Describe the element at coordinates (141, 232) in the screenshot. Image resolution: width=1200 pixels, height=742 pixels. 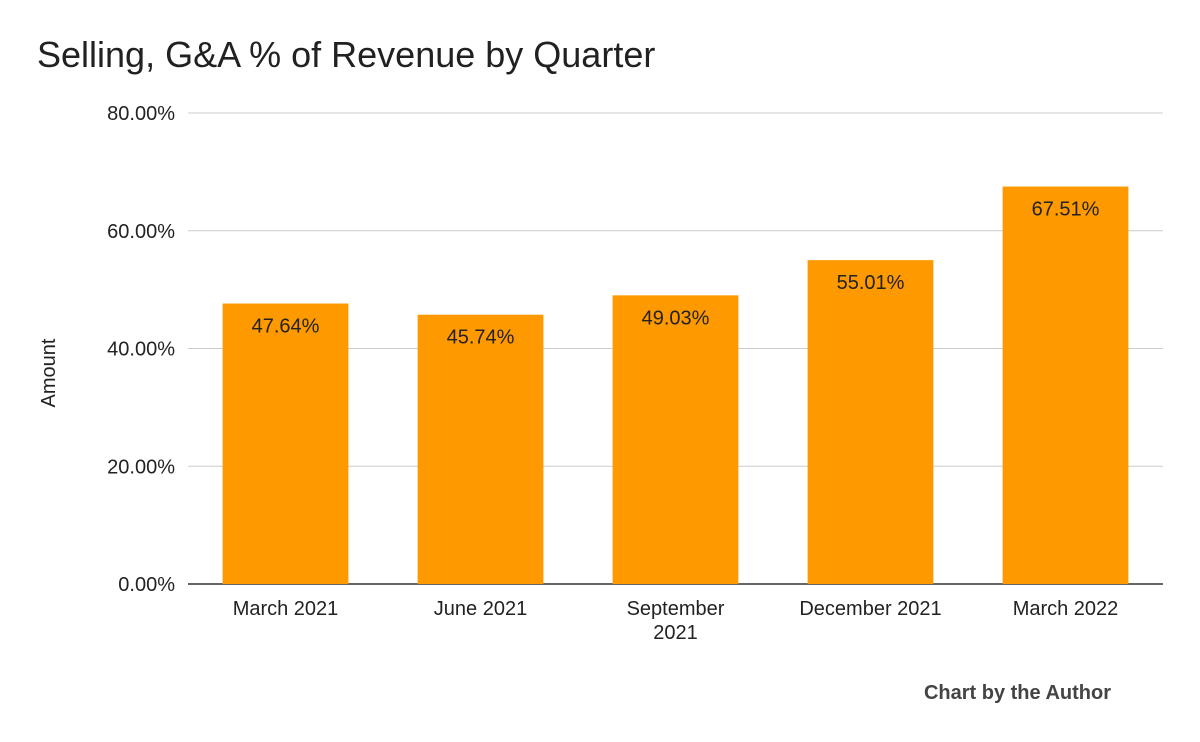
I see `y-tick-label: 60.00%` at that location.